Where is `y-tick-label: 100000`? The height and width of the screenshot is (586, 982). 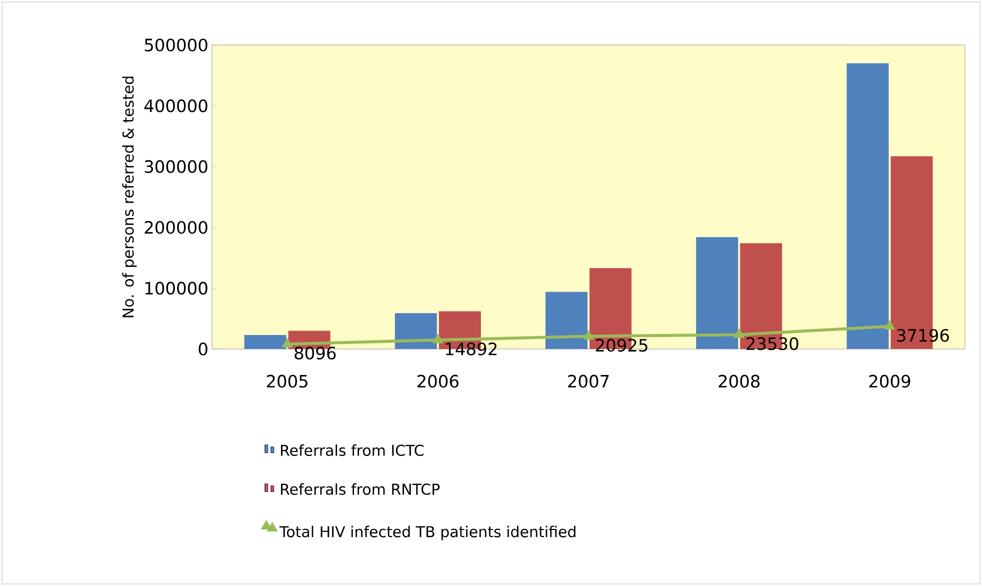
y-tick-label: 100000 is located at coordinates (176, 288).